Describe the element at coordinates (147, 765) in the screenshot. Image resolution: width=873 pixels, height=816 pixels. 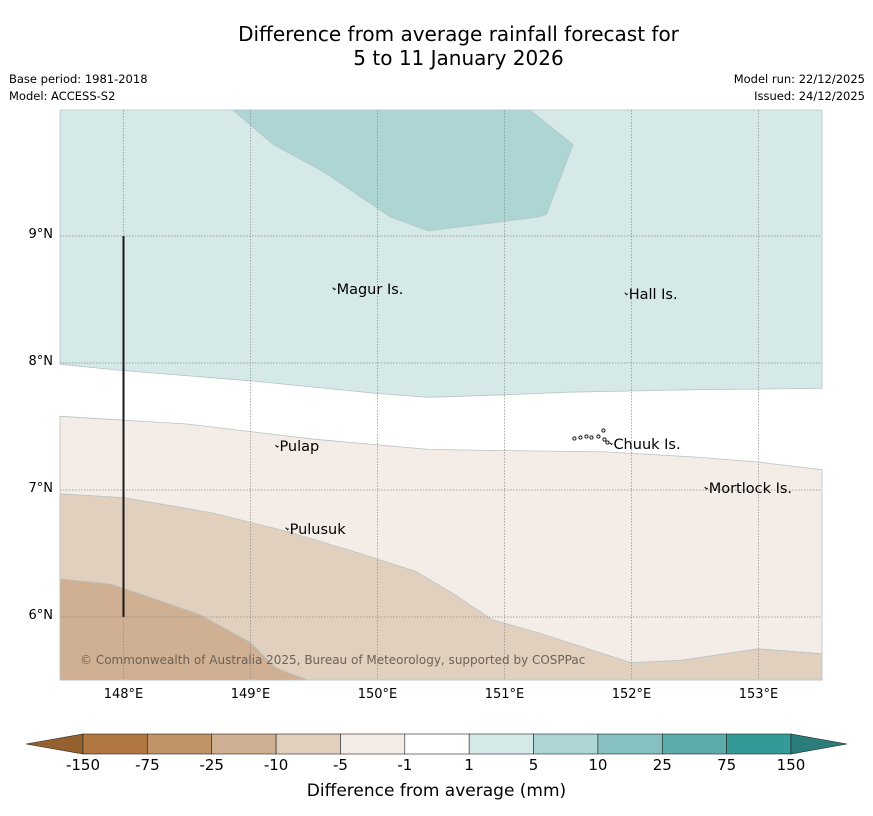
I see `colorbar-tick-label: -75` at that location.